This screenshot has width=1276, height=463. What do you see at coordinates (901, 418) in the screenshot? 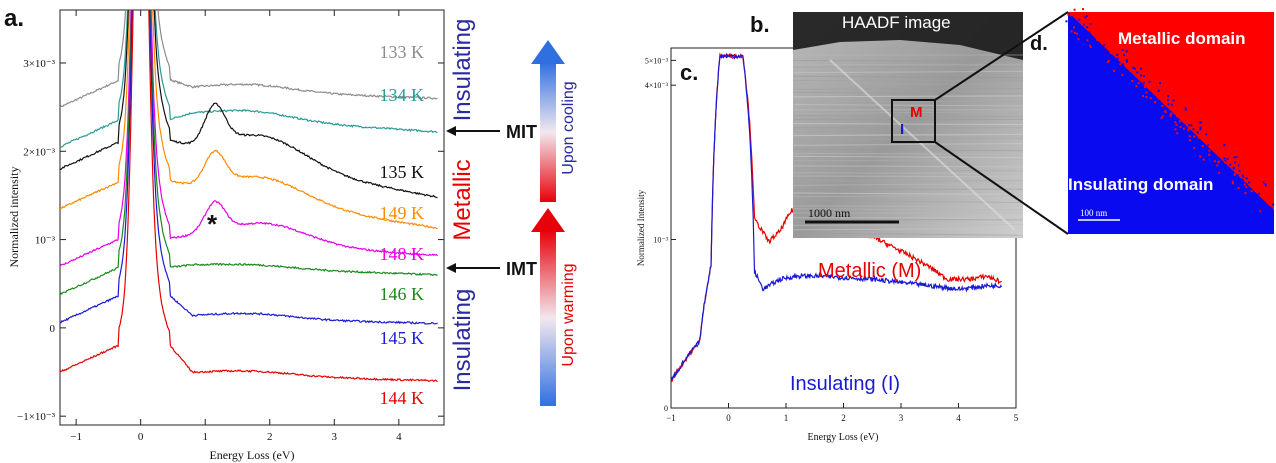
I see `panel-c-xtick-label: 3` at bounding box center [901, 418].